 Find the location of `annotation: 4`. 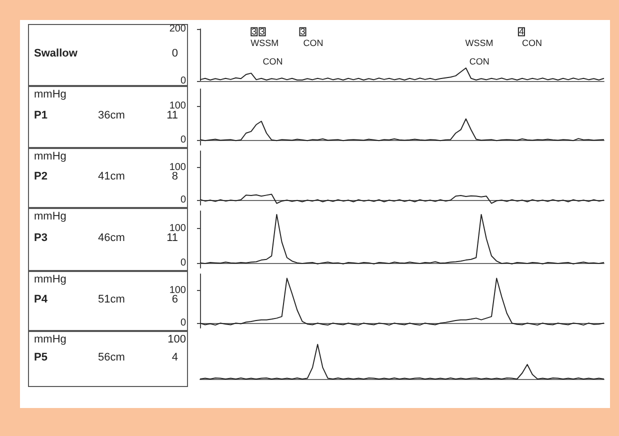

annotation: 4 is located at coordinates (521, 31).